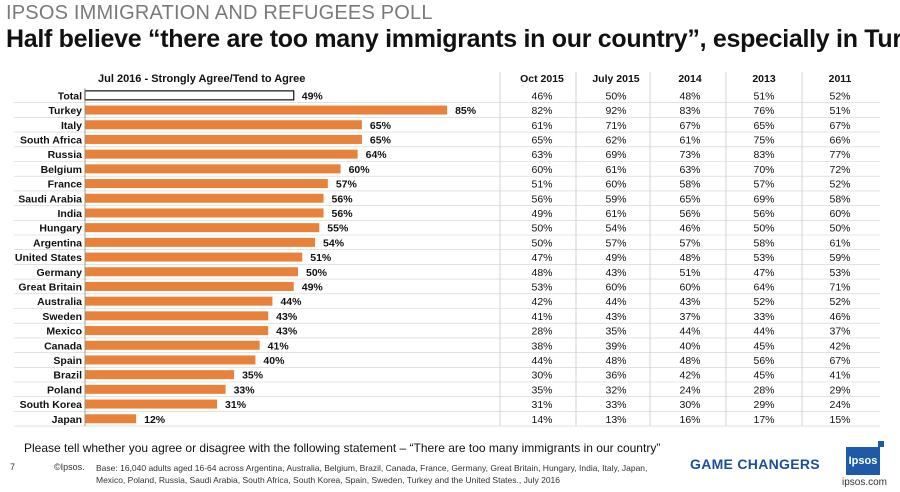 The image size is (900, 492). I want to click on table-cell: 13%, so click(615, 420).